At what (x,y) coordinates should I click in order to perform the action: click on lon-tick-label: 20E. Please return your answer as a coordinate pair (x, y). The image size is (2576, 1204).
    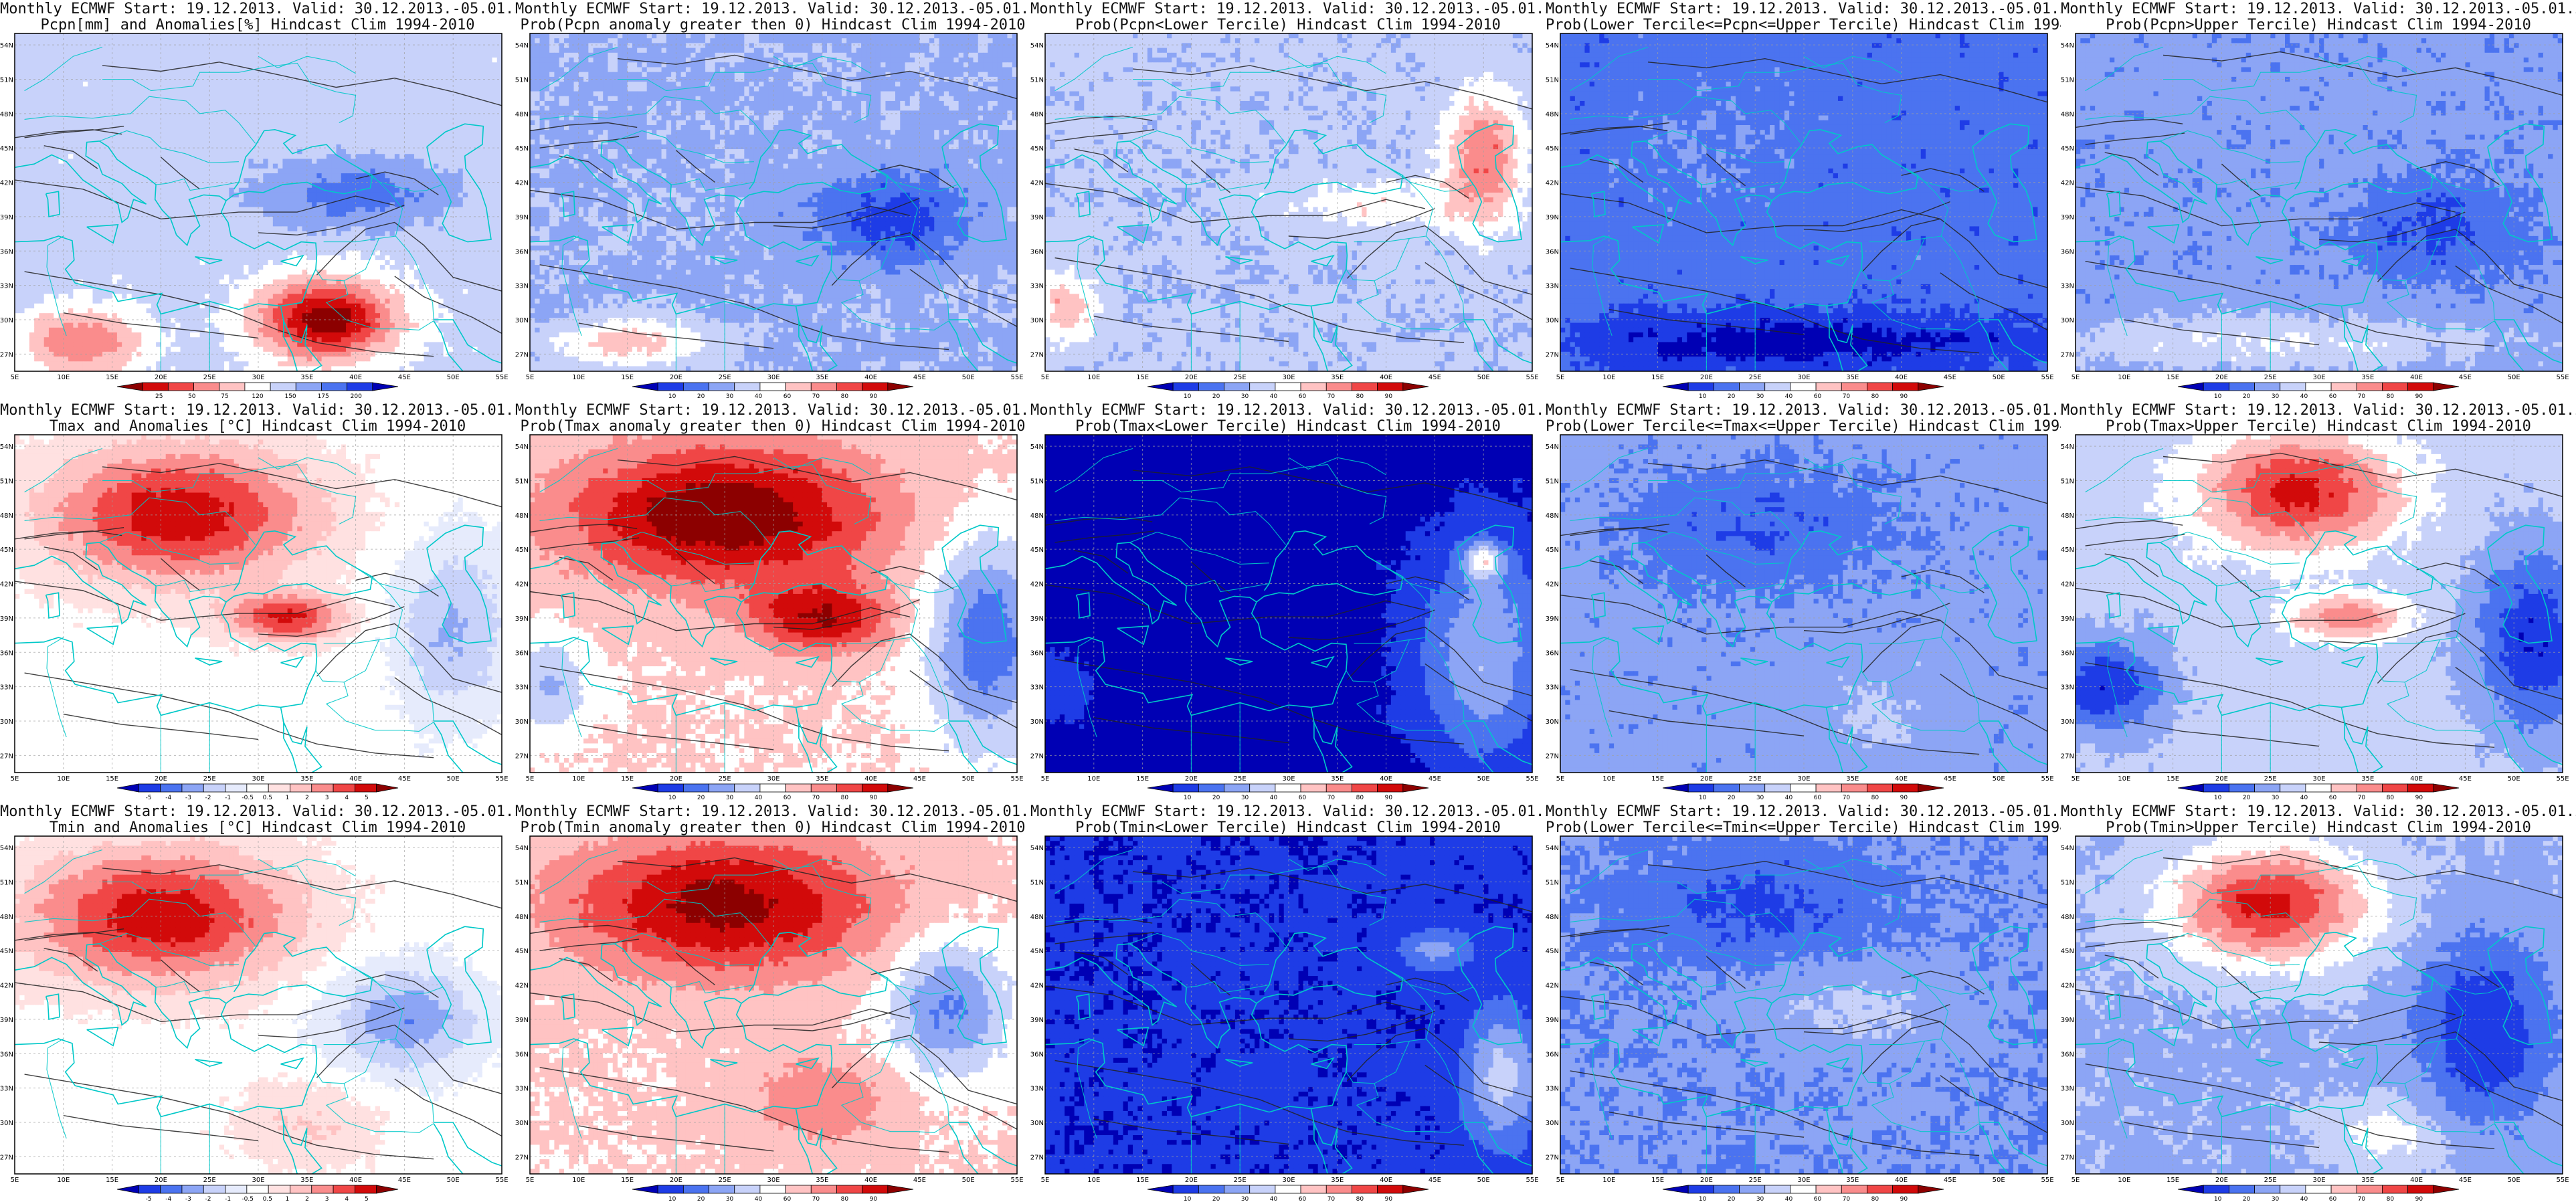
    Looking at the image, I should click on (1706, 779).